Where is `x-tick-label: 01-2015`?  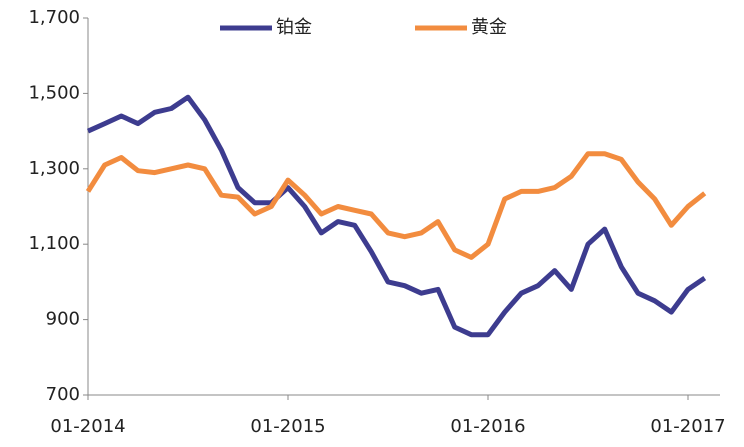 x-tick-label: 01-2015 is located at coordinates (287, 426).